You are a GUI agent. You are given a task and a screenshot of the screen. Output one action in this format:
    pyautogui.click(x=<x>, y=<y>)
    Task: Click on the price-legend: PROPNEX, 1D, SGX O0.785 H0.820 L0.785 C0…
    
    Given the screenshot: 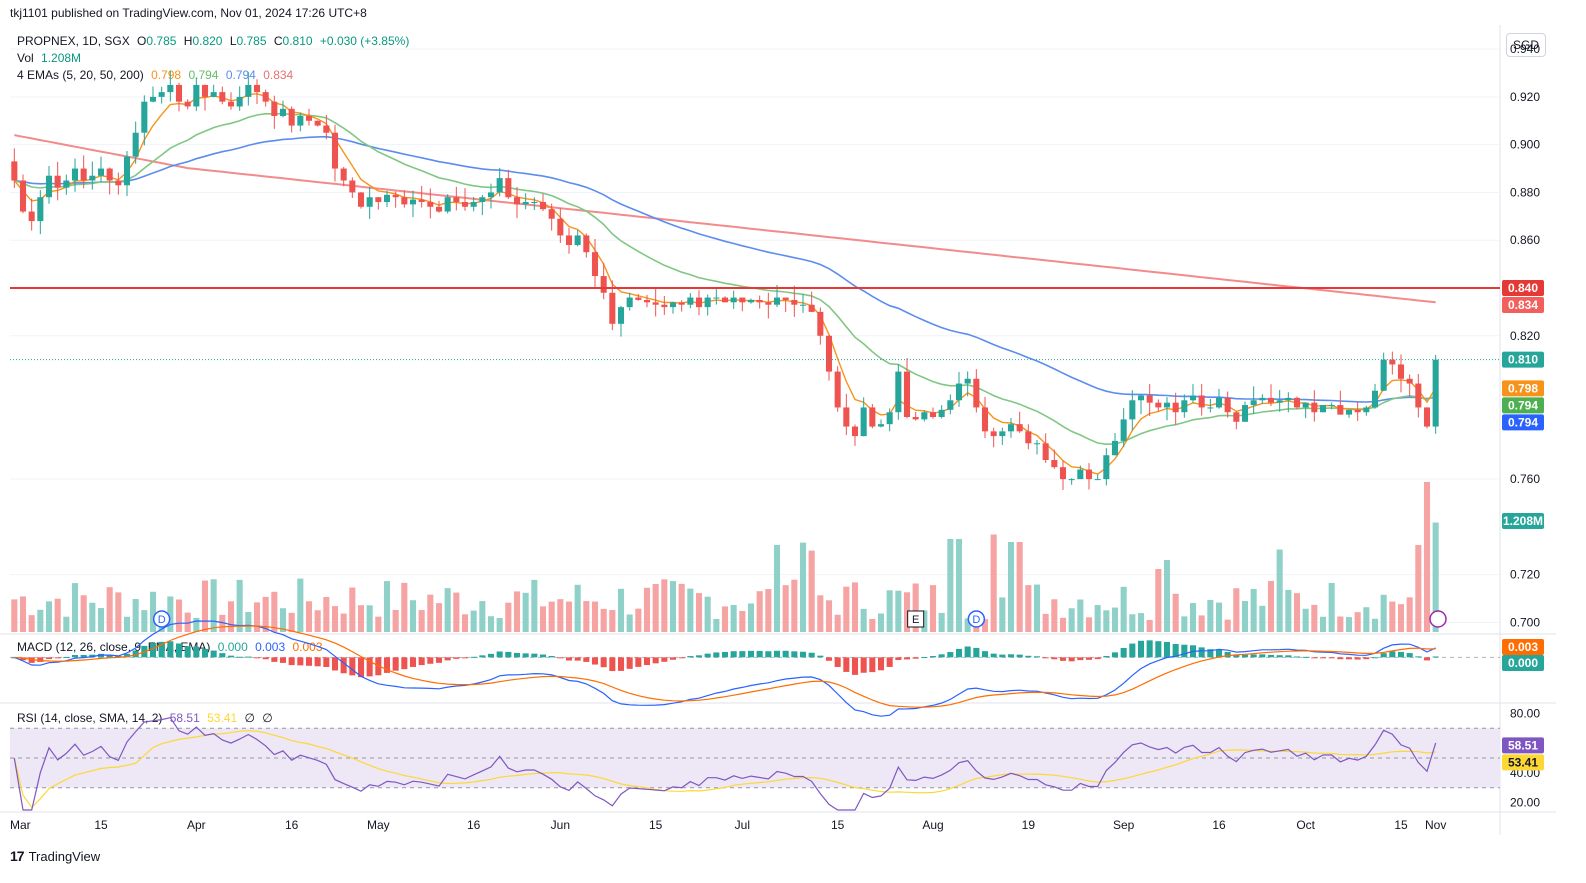 What is the action you would take?
    pyautogui.click(x=215, y=41)
    